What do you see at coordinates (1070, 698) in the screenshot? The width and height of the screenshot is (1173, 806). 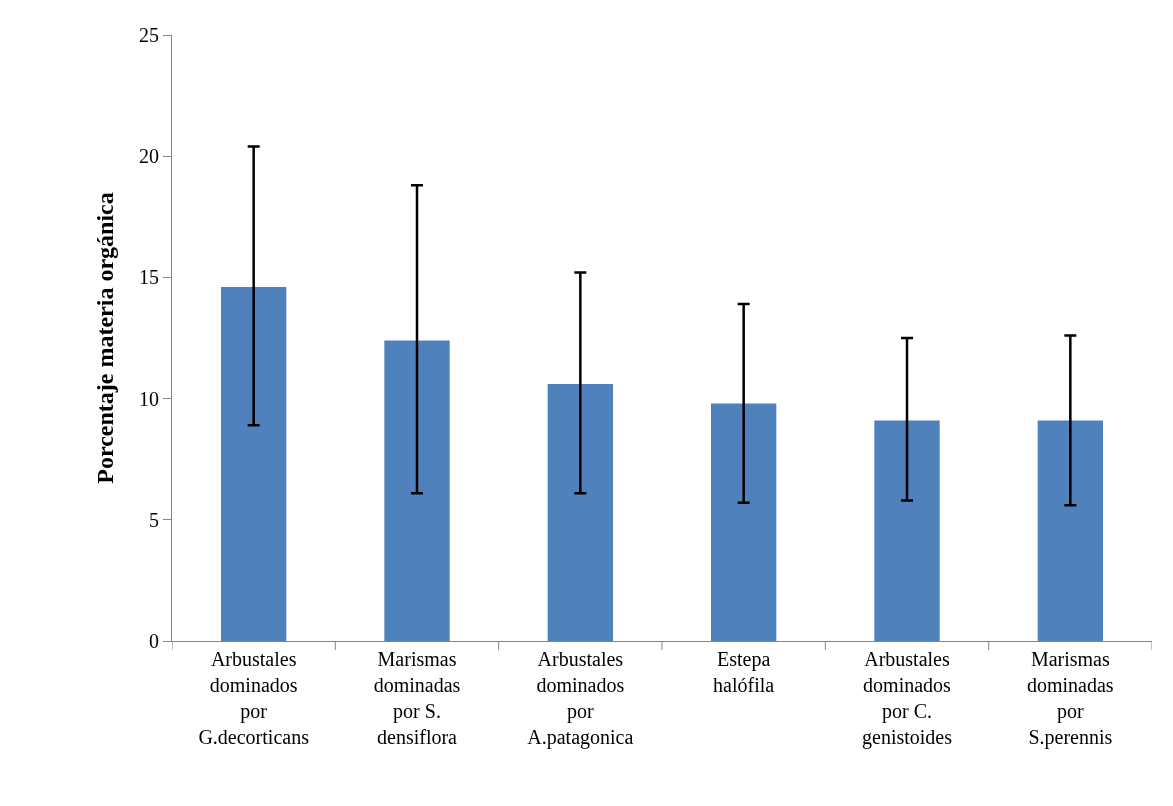 I see `x-tick-label: Marismas dominadas por S.perennis` at bounding box center [1070, 698].